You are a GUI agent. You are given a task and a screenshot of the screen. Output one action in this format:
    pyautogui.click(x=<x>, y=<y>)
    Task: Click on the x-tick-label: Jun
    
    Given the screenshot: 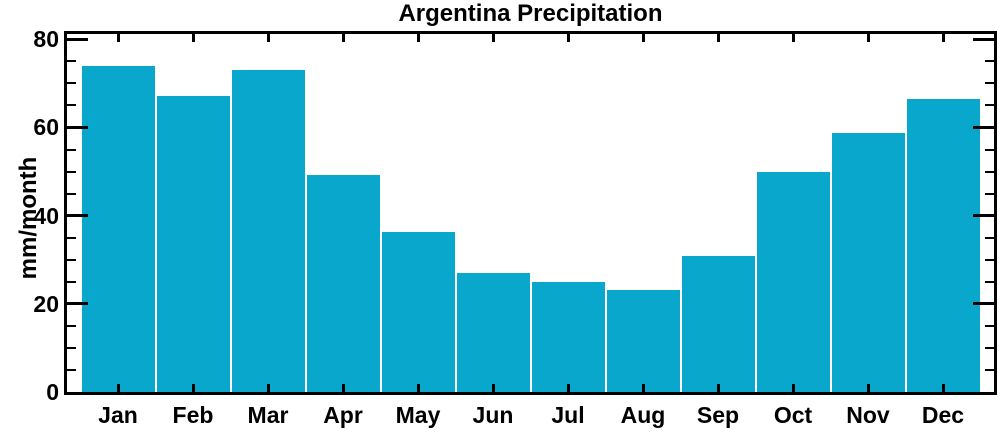 What is the action you would take?
    pyautogui.click(x=493, y=415)
    